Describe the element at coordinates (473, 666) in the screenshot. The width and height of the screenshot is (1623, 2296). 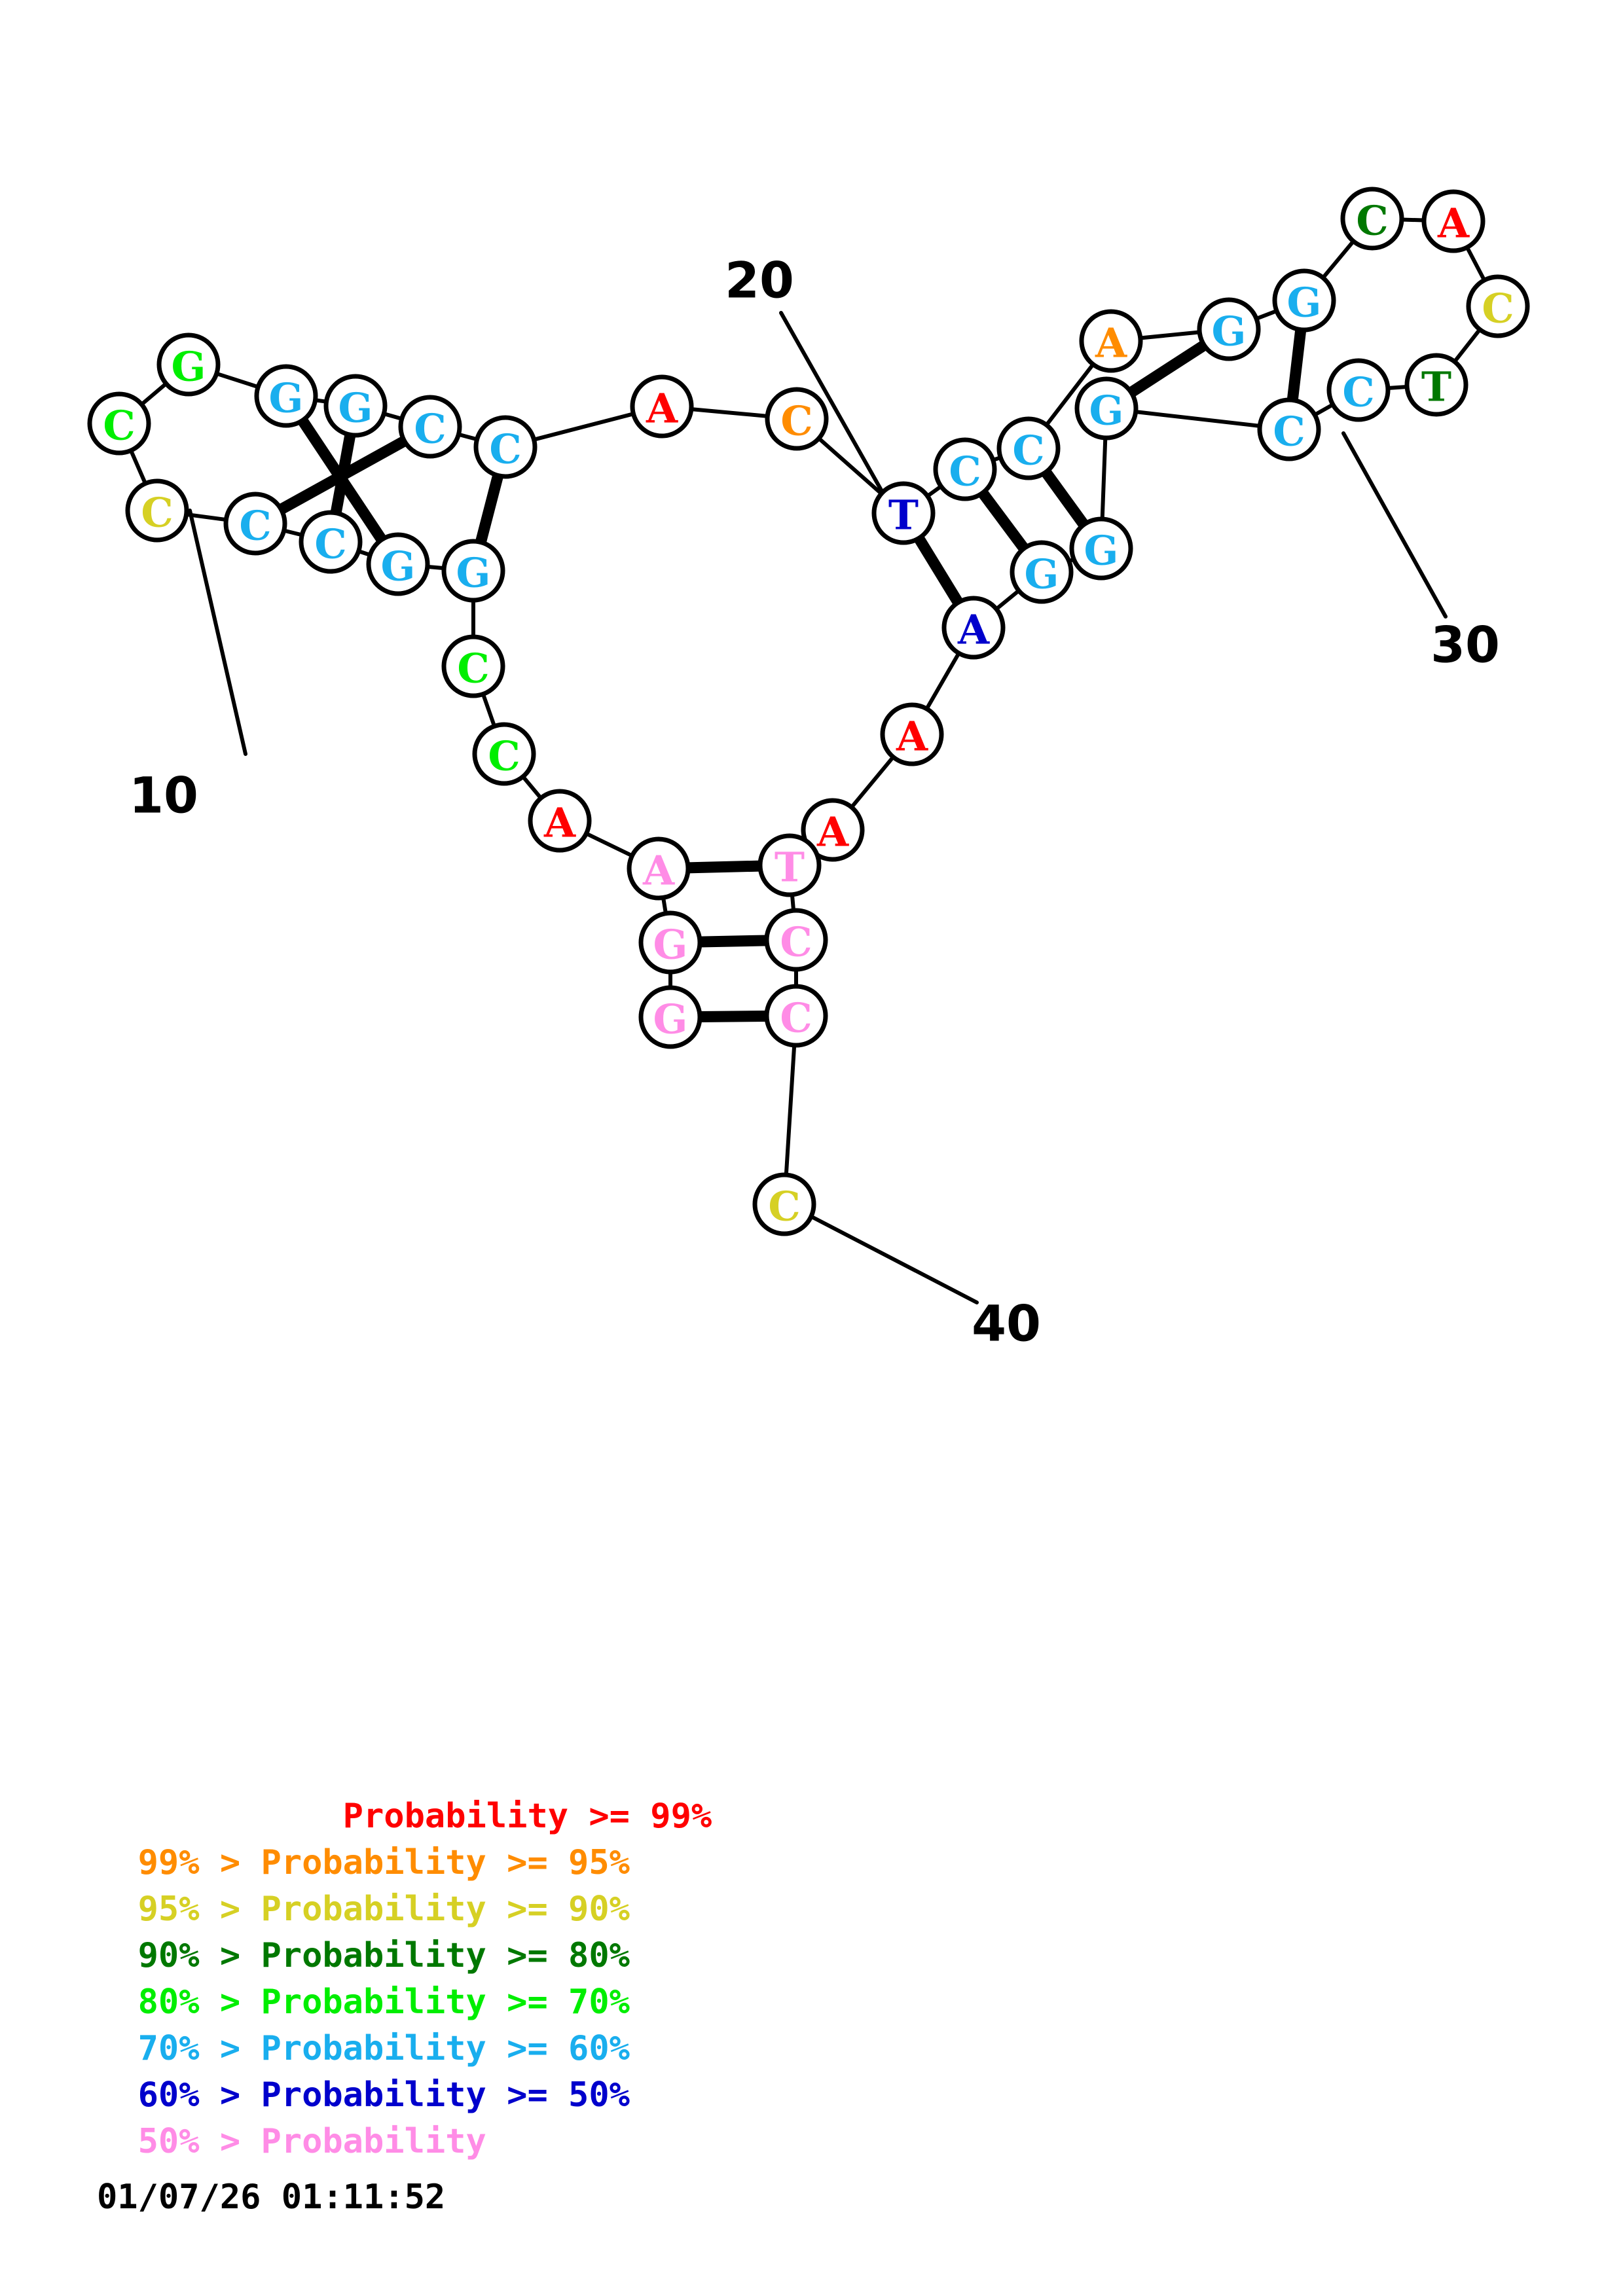
I see `nucleotide-n36: C` at that location.